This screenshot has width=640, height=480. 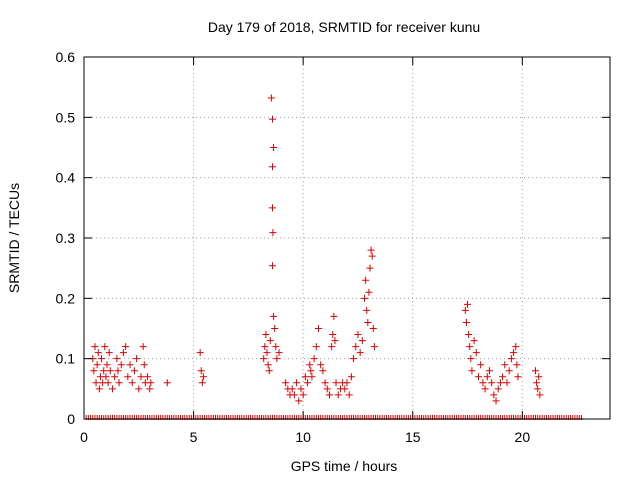 What do you see at coordinates (66, 359) in the screenshot?
I see `y-tick-label: 0.1` at bounding box center [66, 359].